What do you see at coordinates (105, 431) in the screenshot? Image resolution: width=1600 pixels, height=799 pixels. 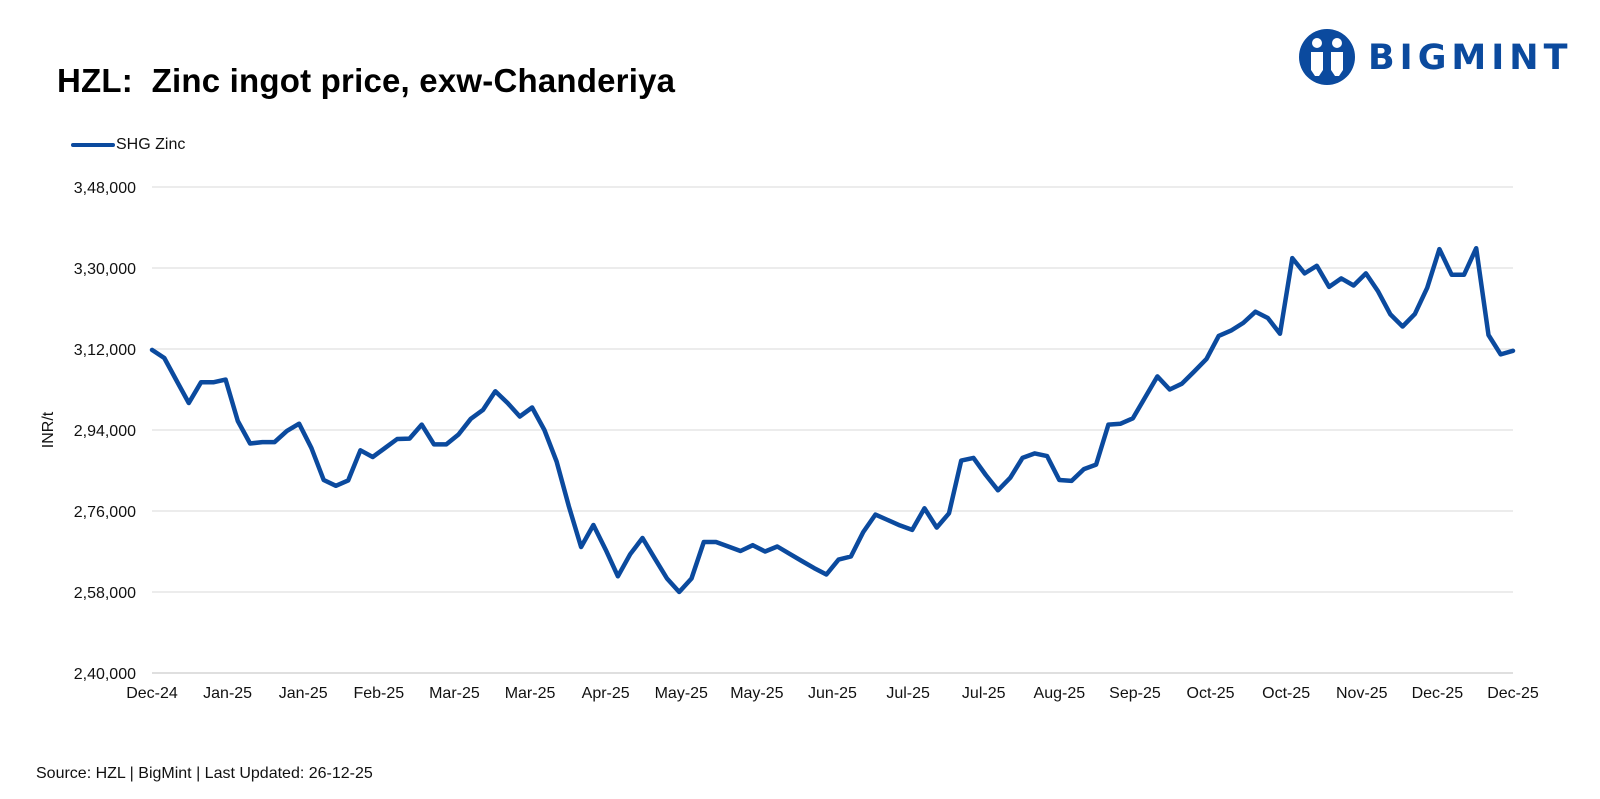 I see `y-tick-label: 2,94,000` at bounding box center [105, 431].